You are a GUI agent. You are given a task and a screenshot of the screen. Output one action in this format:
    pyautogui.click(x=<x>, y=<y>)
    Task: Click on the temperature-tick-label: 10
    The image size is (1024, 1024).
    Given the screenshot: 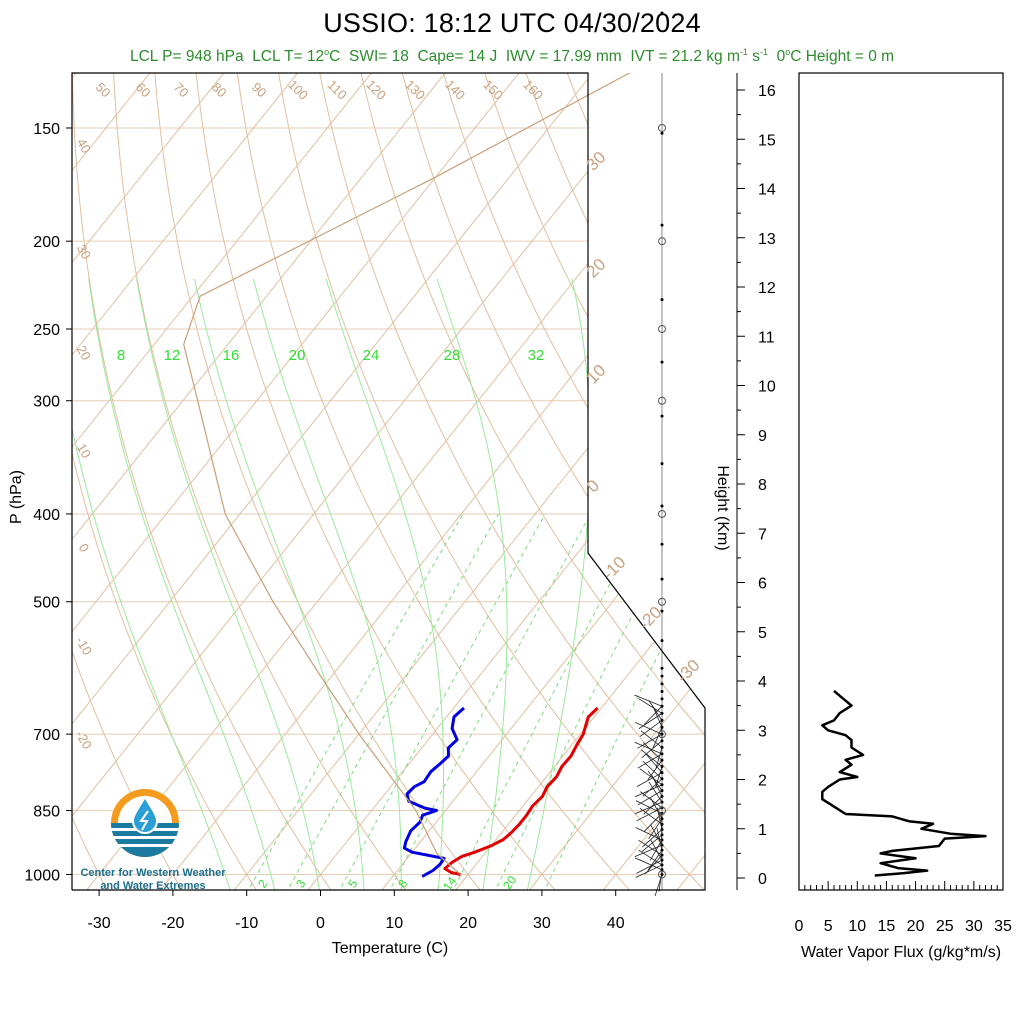 What is the action you would take?
    pyautogui.click(x=394, y=923)
    